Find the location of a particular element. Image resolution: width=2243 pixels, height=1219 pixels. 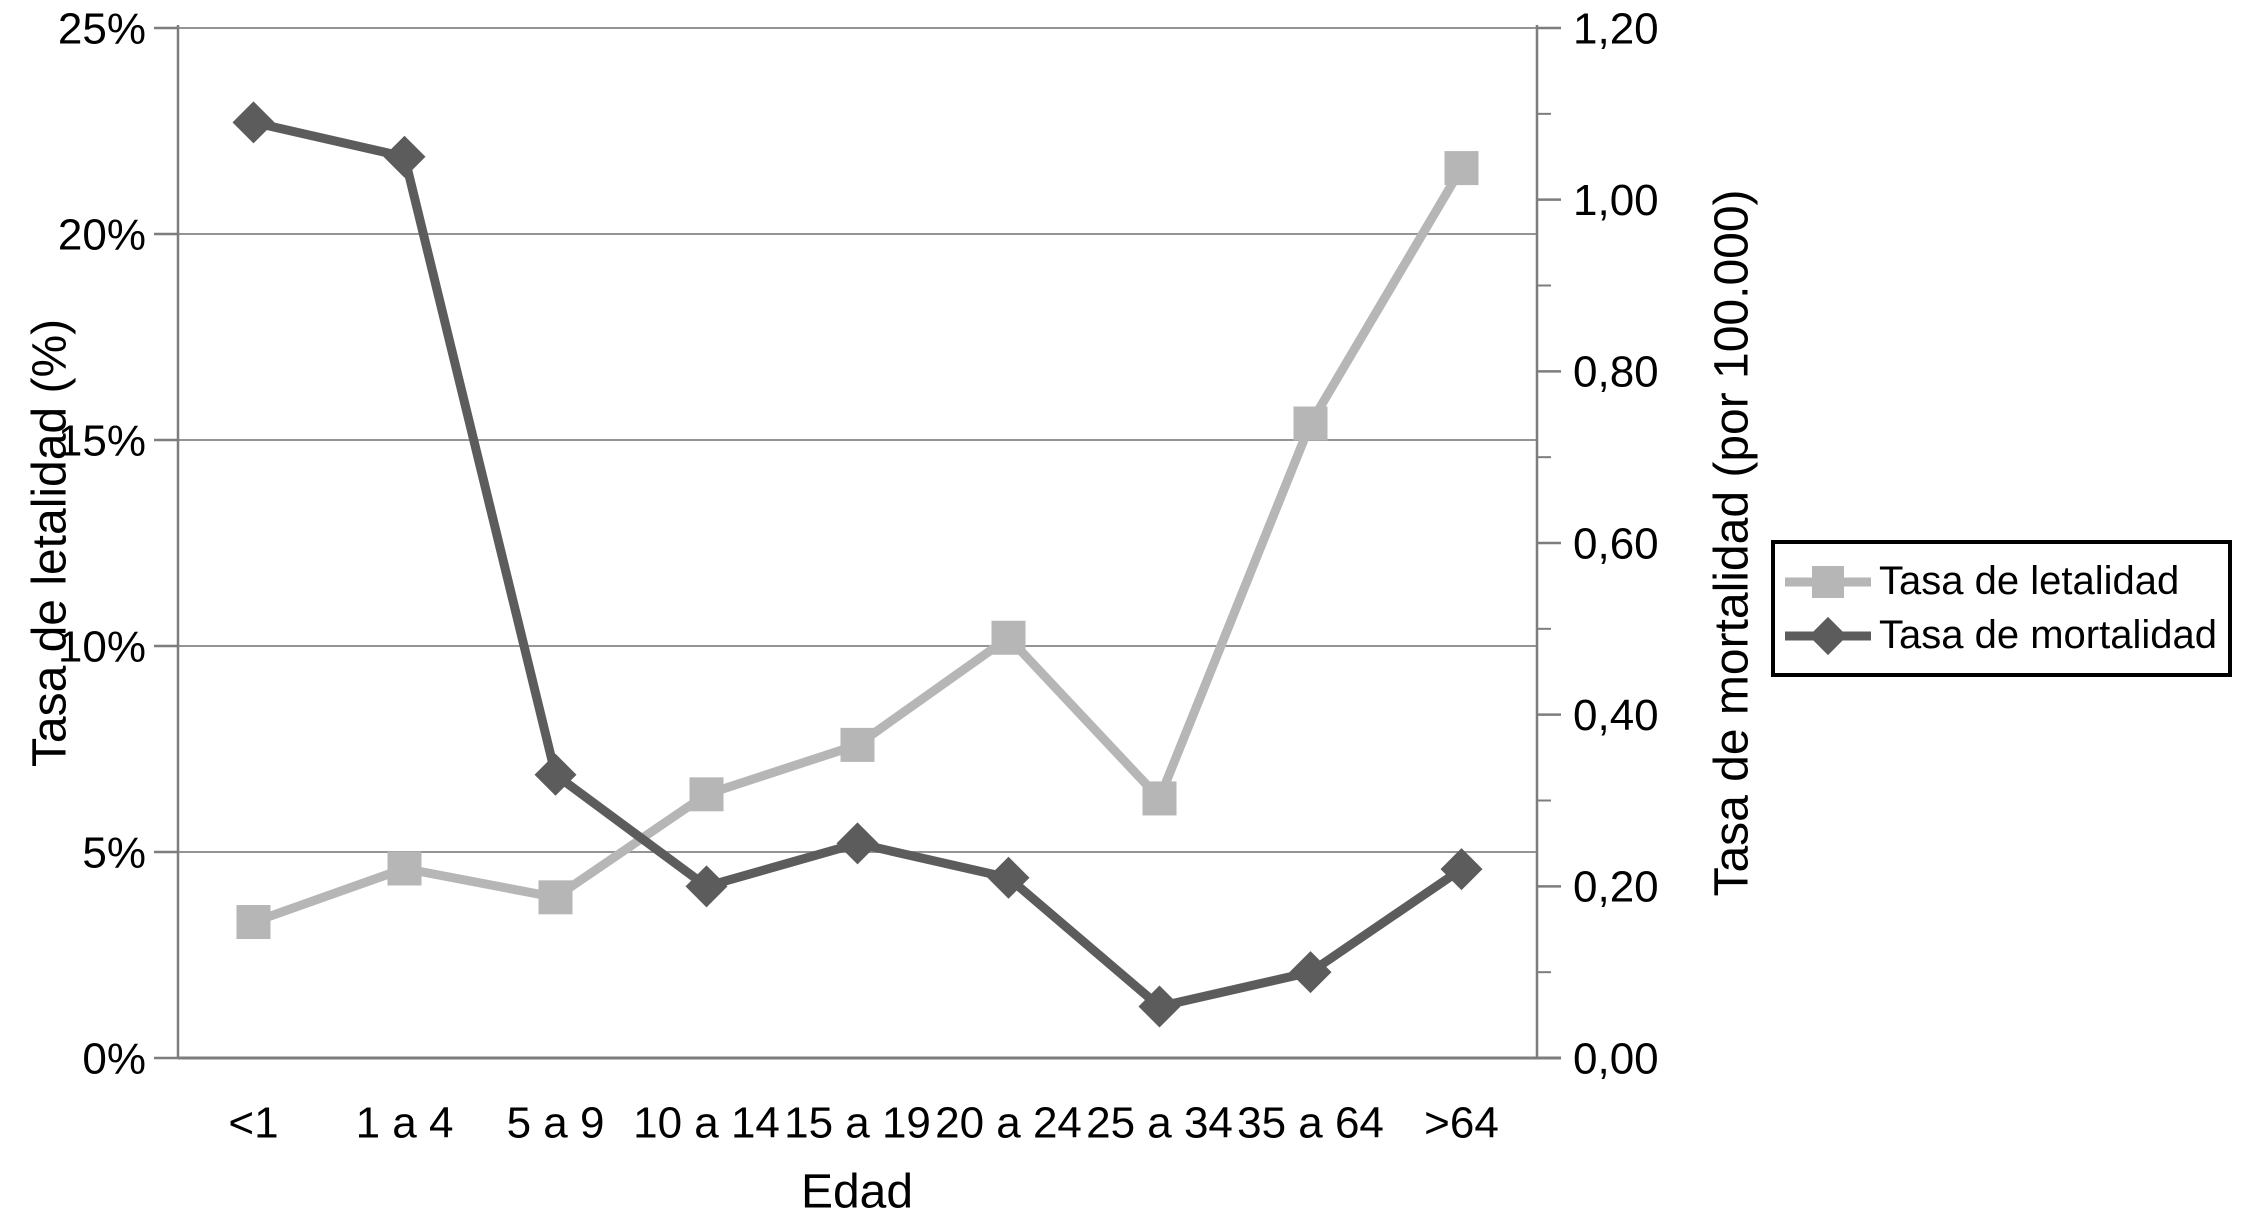

right-tick-label: 1,00 is located at coordinates (1616, 200).